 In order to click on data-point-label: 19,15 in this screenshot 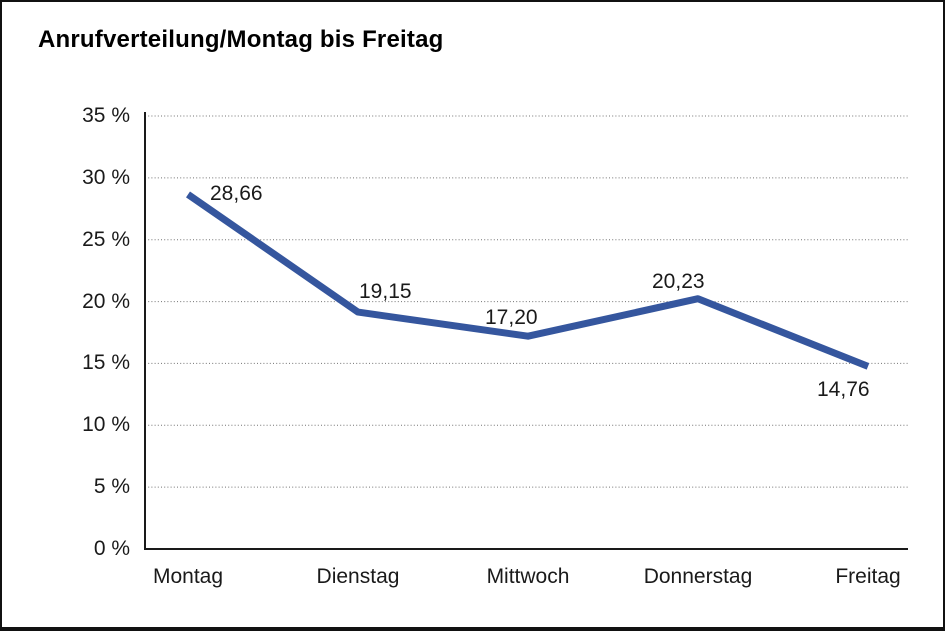, I will do `click(385, 292)`.